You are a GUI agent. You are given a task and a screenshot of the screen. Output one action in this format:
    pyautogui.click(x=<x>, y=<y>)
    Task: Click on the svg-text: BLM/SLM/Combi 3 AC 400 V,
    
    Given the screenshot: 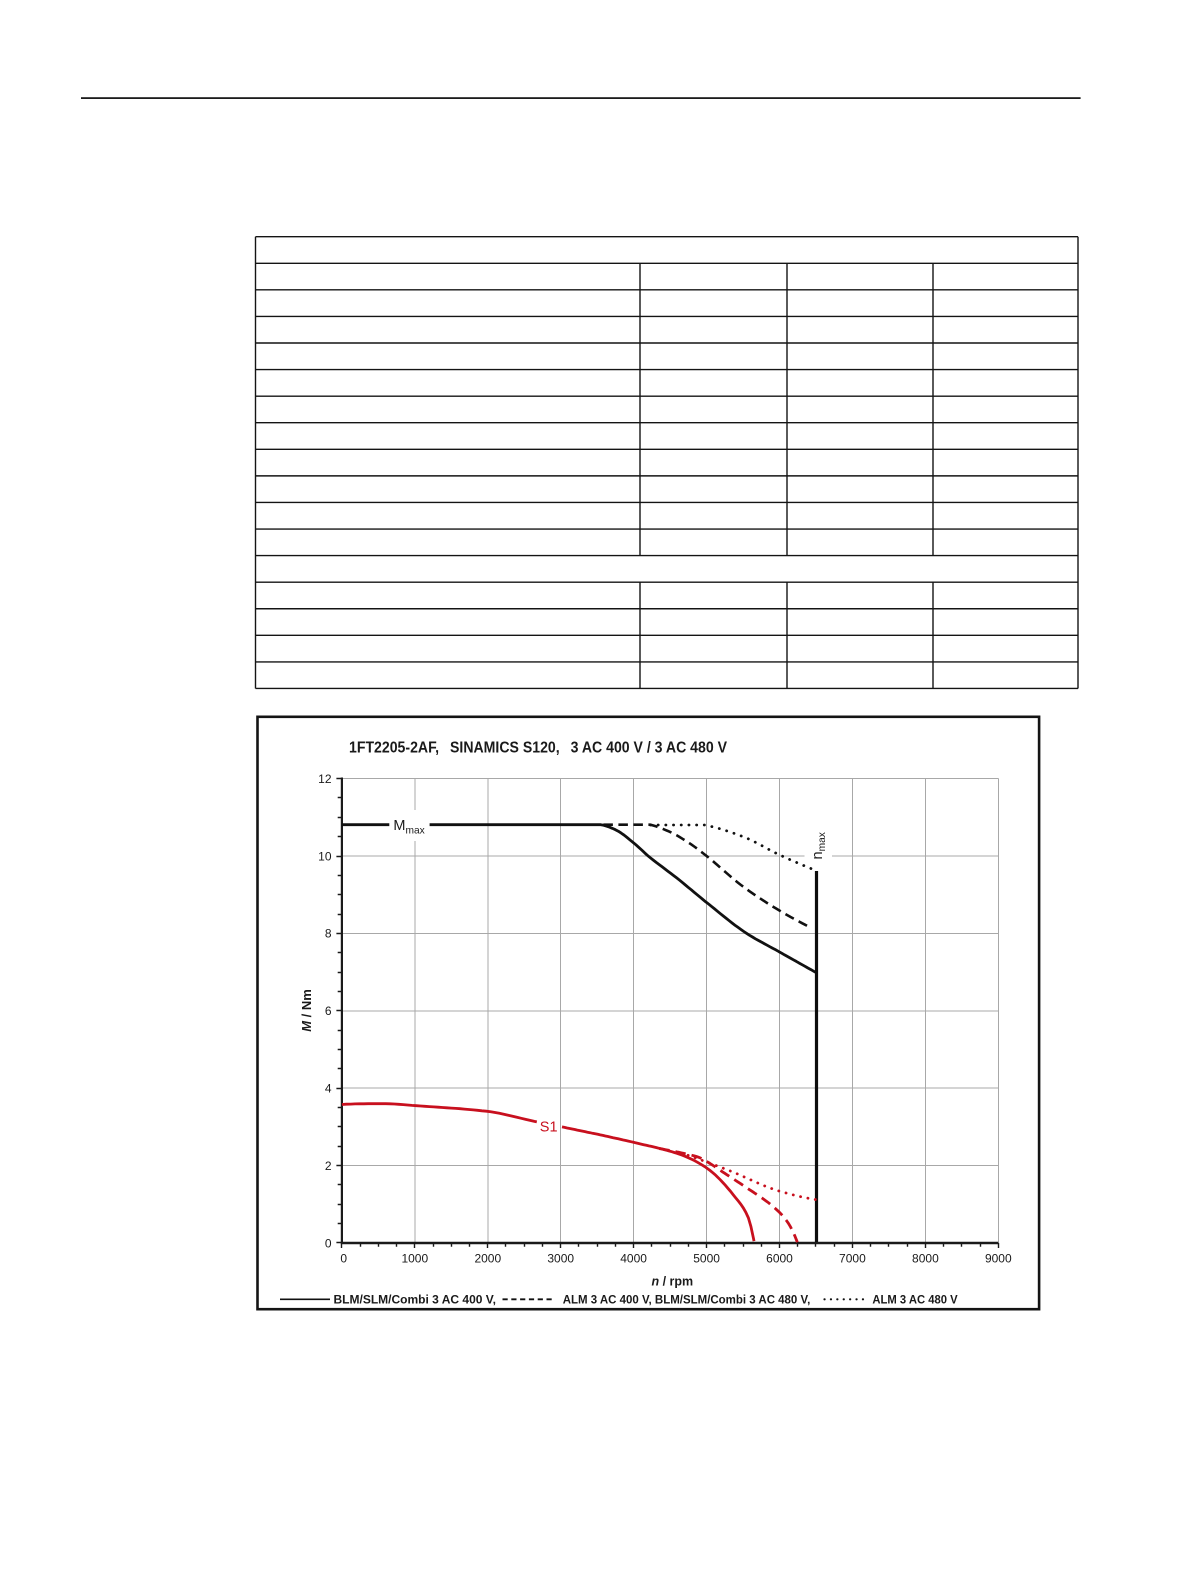 What is the action you would take?
    pyautogui.click(x=415, y=1299)
    